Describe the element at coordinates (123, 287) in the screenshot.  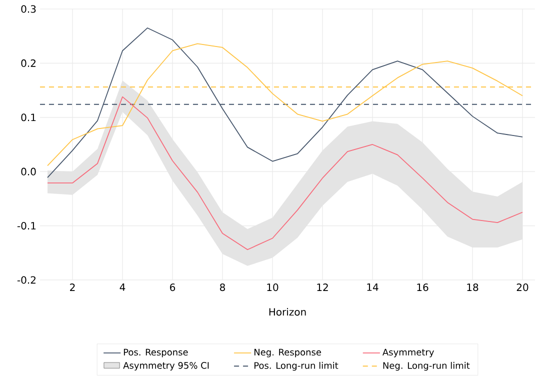
I see `x-tick-label: 4` at that location.